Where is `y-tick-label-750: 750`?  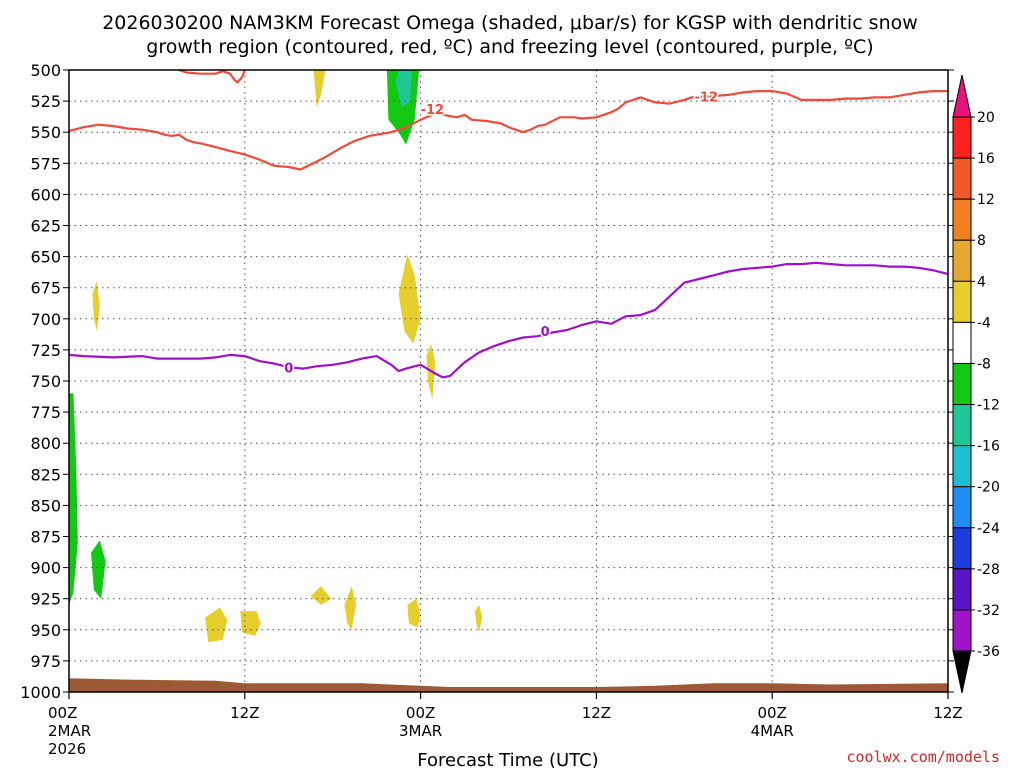 y-tick-label-750: 750 is located at coordinates (45, 381).